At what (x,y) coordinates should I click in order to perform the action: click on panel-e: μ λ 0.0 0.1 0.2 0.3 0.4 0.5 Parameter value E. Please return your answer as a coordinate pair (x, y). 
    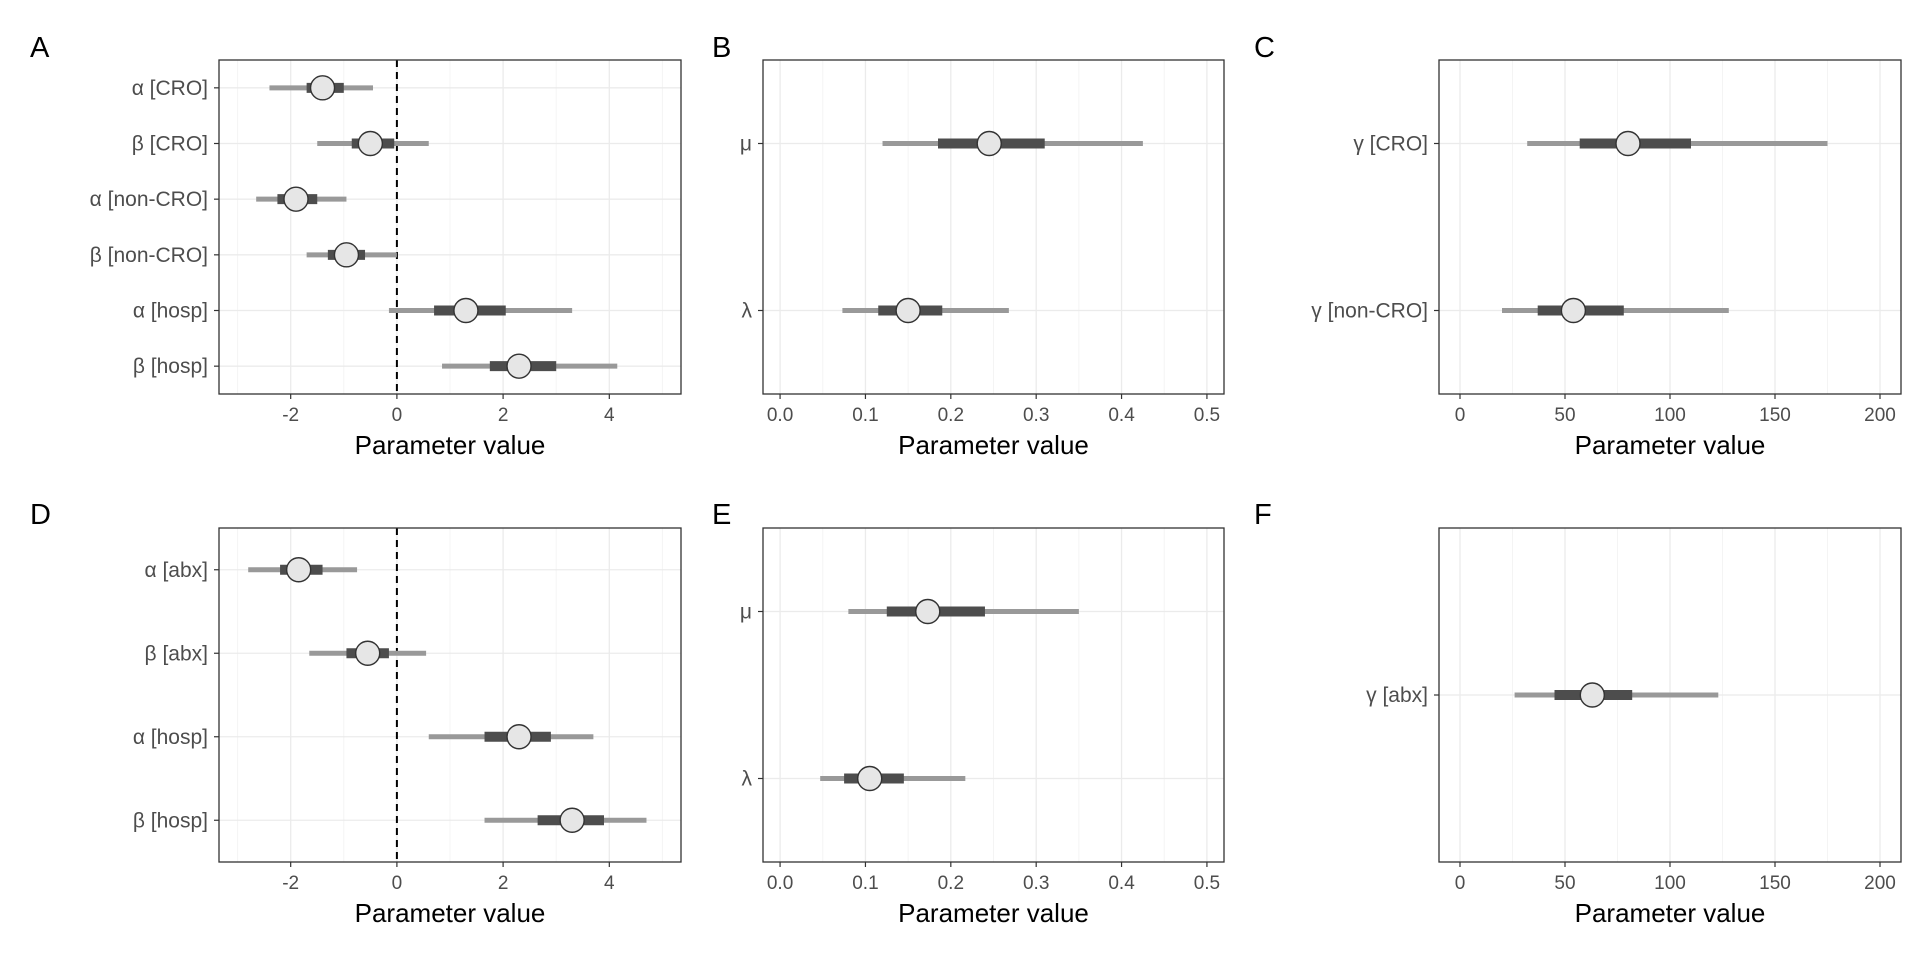
    Looking at the image, I should click on (968, 713).